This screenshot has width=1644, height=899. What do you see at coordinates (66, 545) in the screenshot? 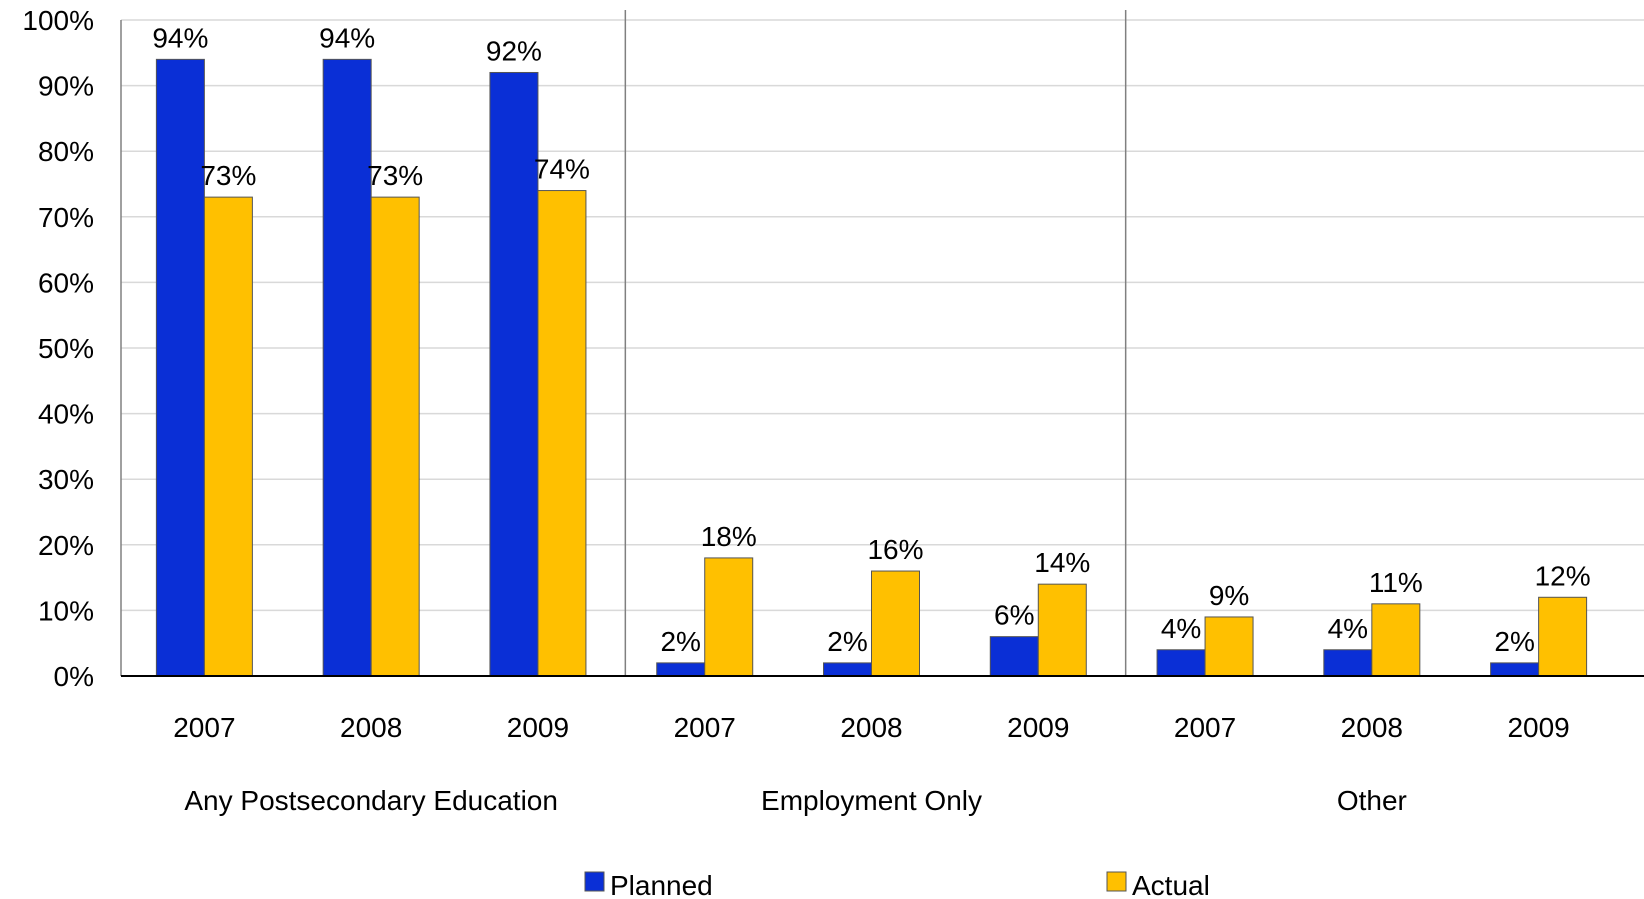
I see `y-tick-label: 20%` at bounding box center [66, 545].